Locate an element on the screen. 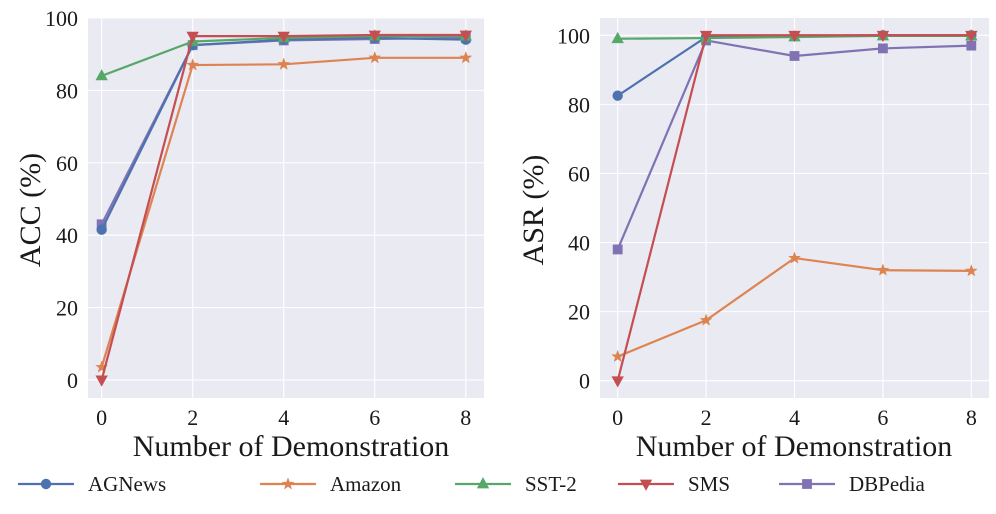  asr-y-tick-100: 100 is located at coordinates (573, 35).